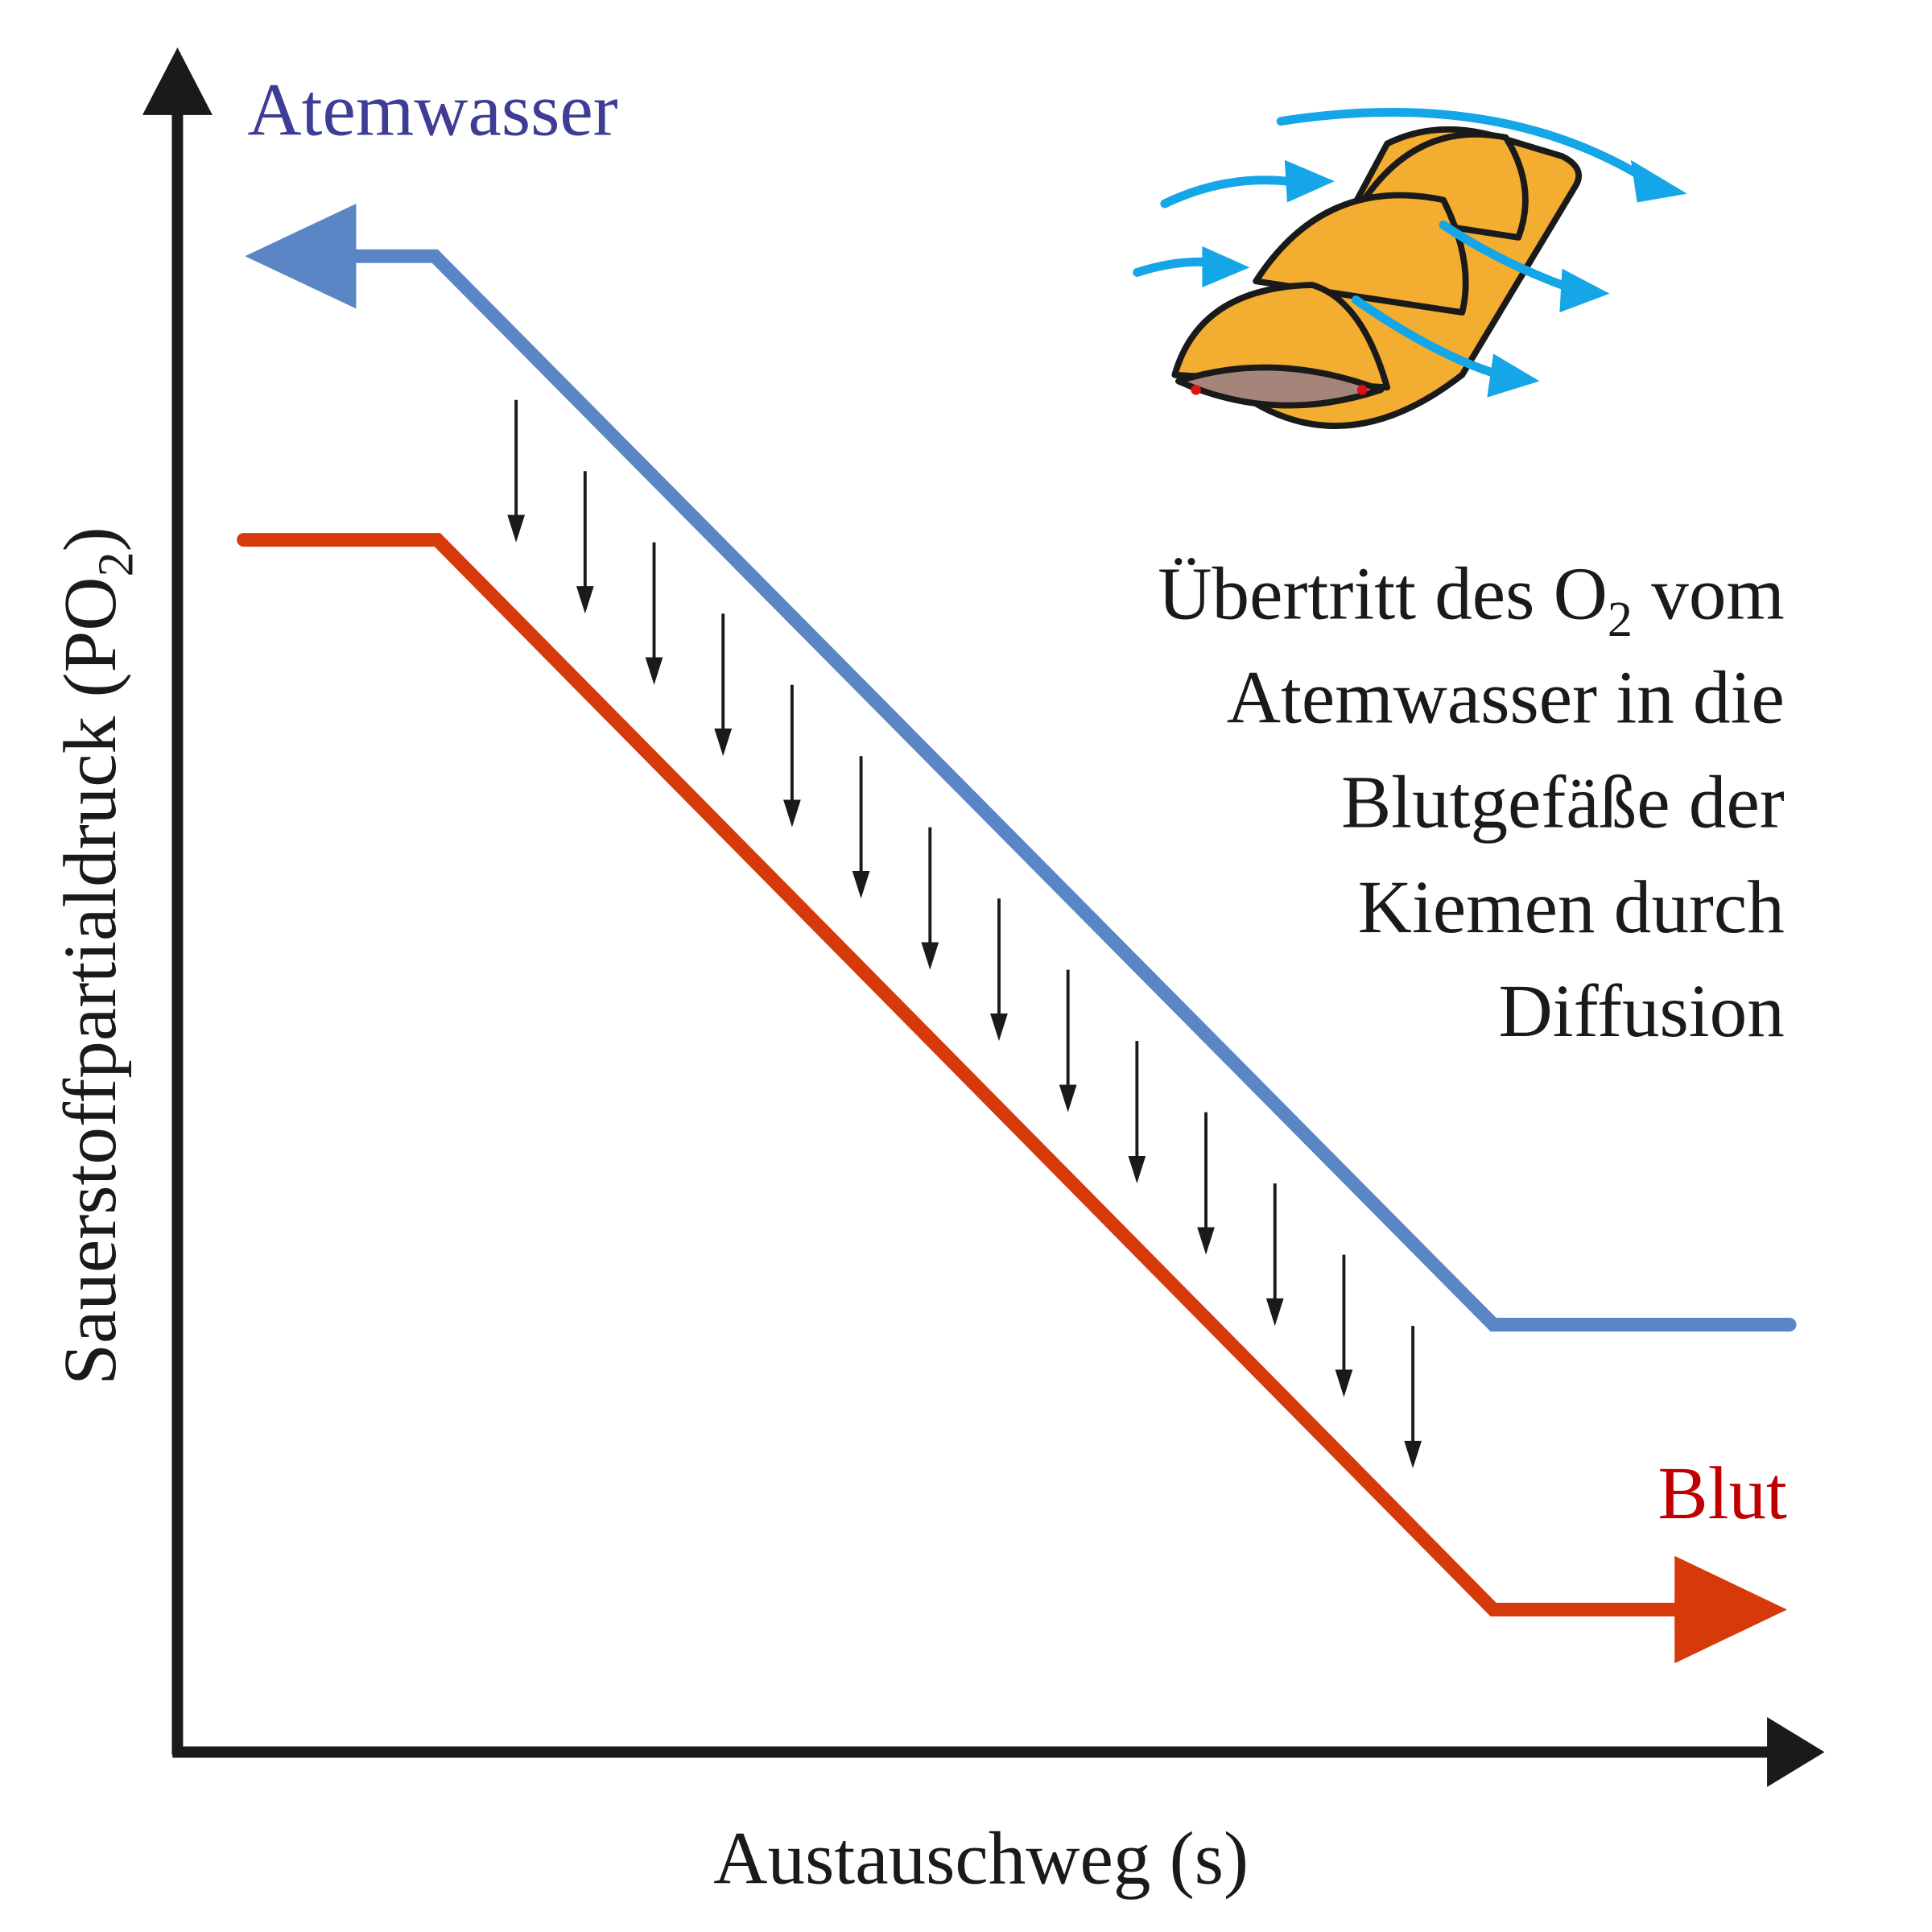 Image resolution: width=1932 pixels, height=1932 pixels. I want to click on blood-arrow, so click(1730, 1609).